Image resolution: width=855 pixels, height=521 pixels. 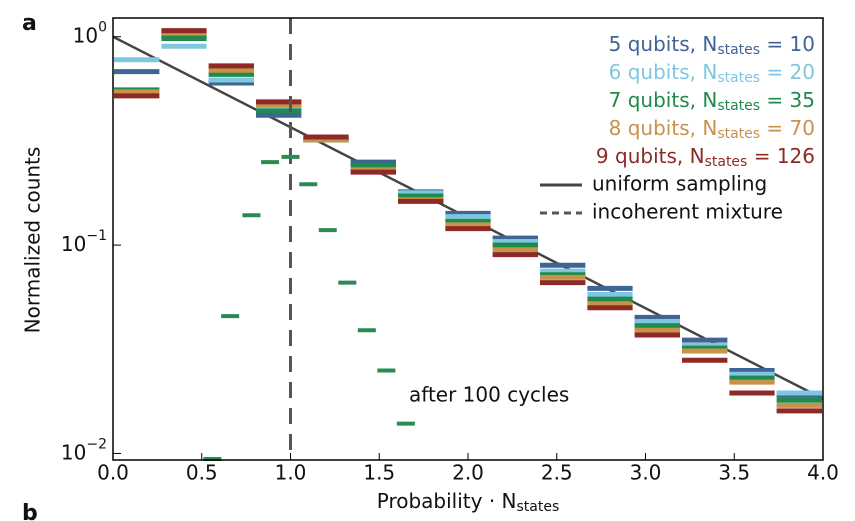 What do you see at coordinates (113, 473) in the screenshot?
I see `x-tick-label: 0.0` at bounding box center [113, 473].